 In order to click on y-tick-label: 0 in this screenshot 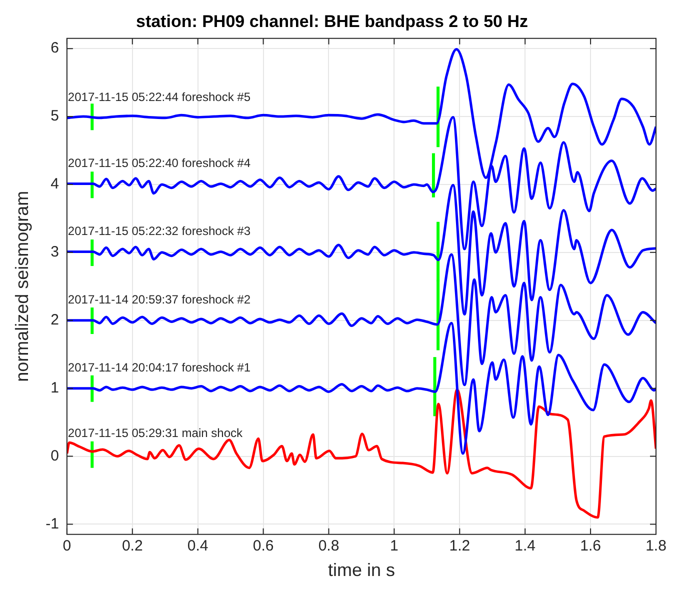, I will do `click(54, 455)`.